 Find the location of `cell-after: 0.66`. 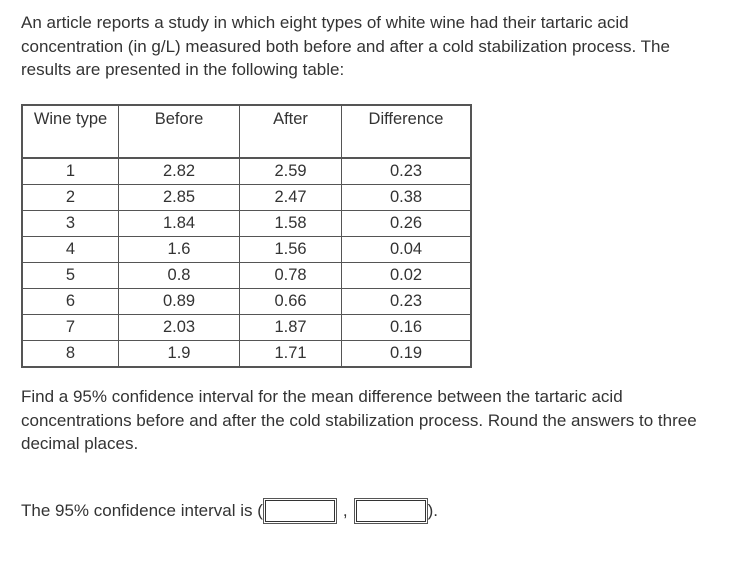

cell-after: 0.66 is located at coordinates (290, 301).